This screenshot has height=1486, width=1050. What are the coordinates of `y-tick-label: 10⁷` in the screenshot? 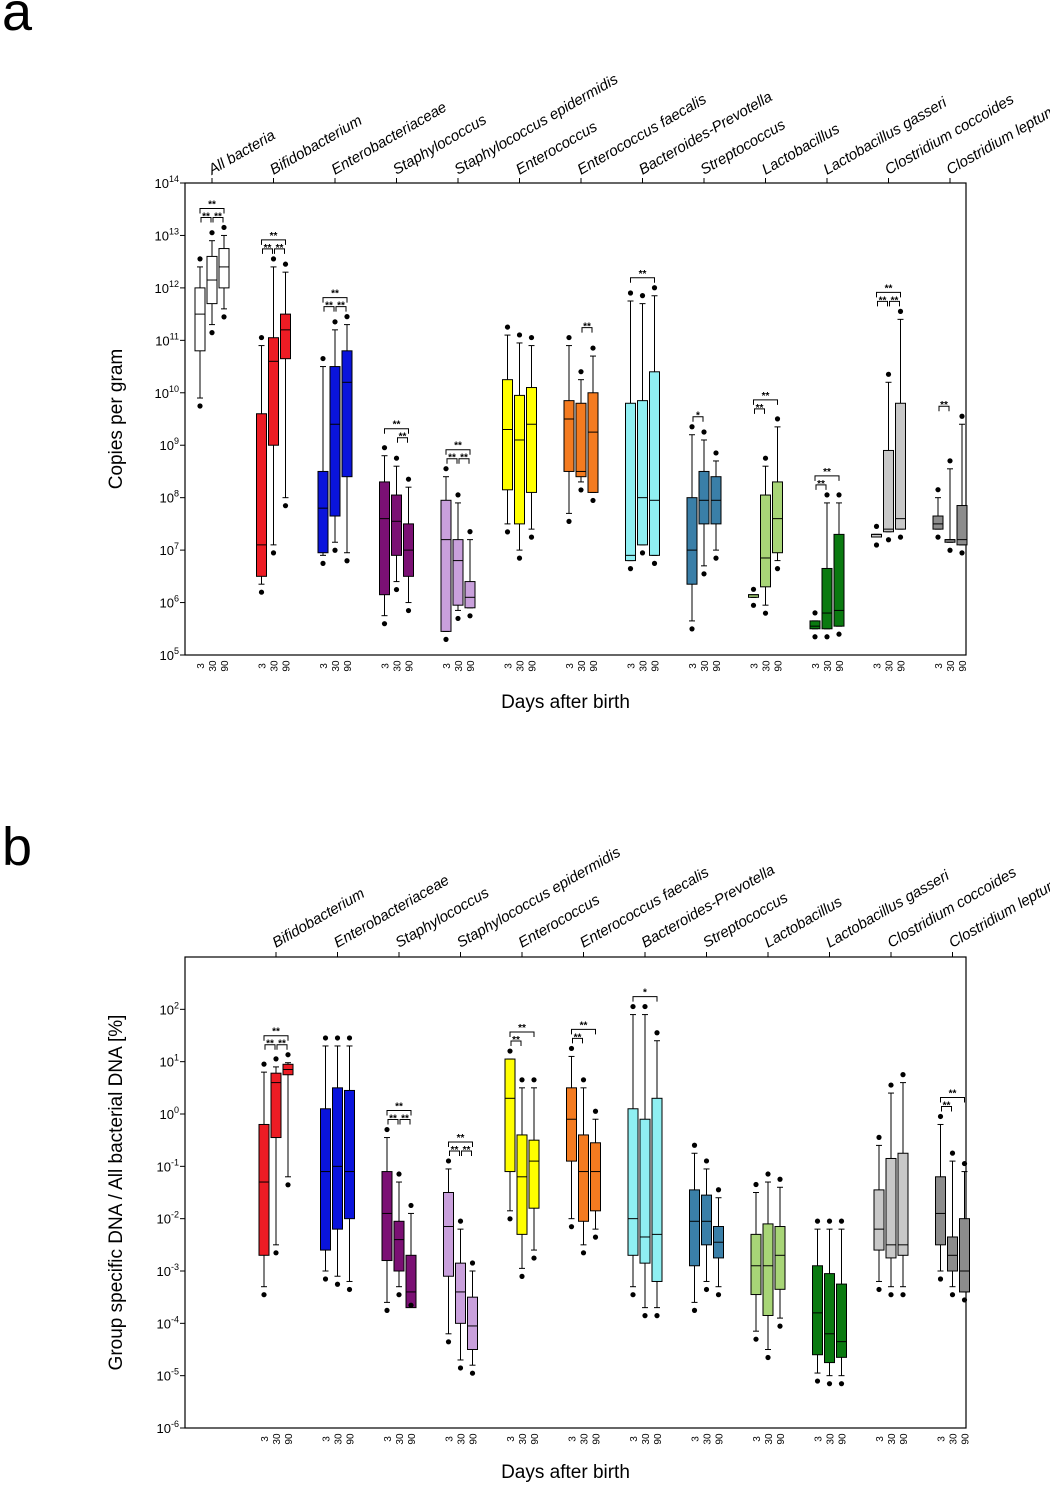 It's located at (169, 549).